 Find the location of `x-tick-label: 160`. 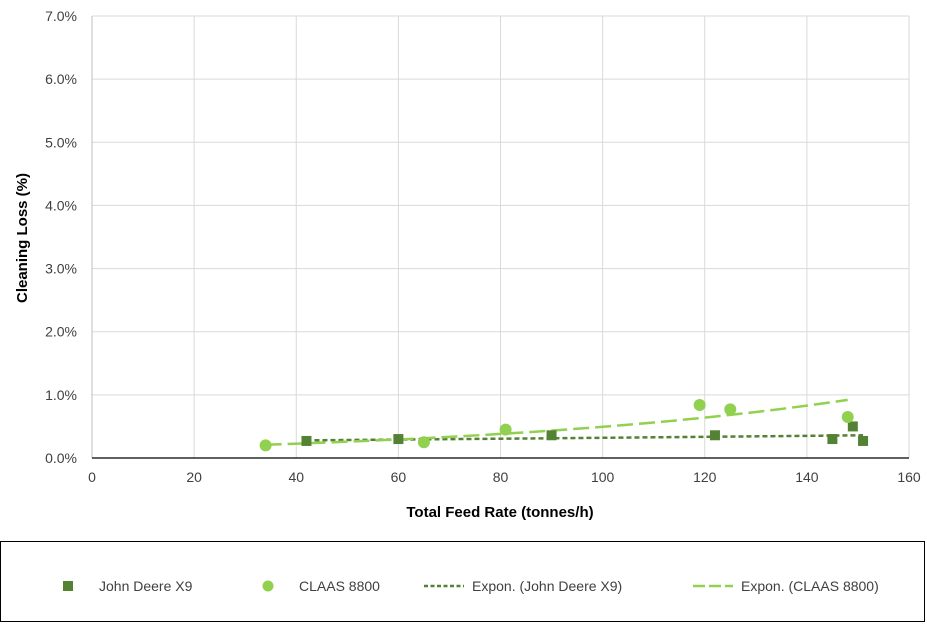

x-tick-label: 160 is located at coordinates (909, 477).